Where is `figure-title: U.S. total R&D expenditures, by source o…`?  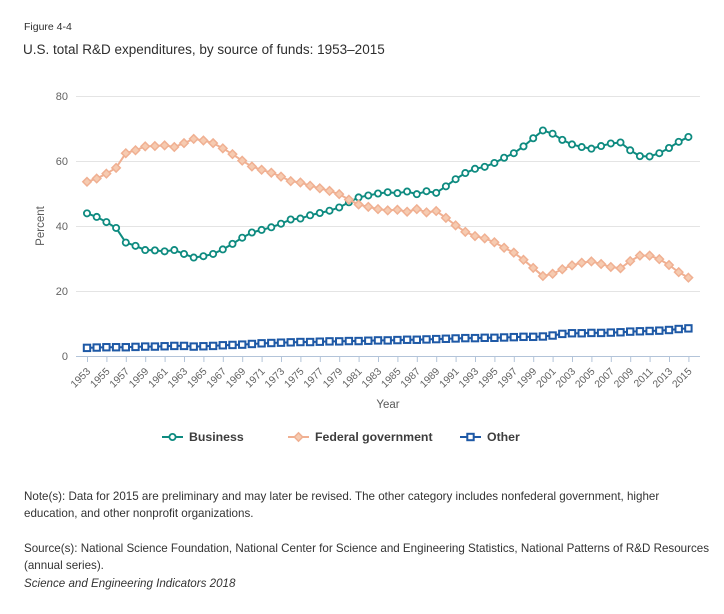 figure-title: U.S. total R&D expenditures, by source o… is located at coordinates (204, 49).